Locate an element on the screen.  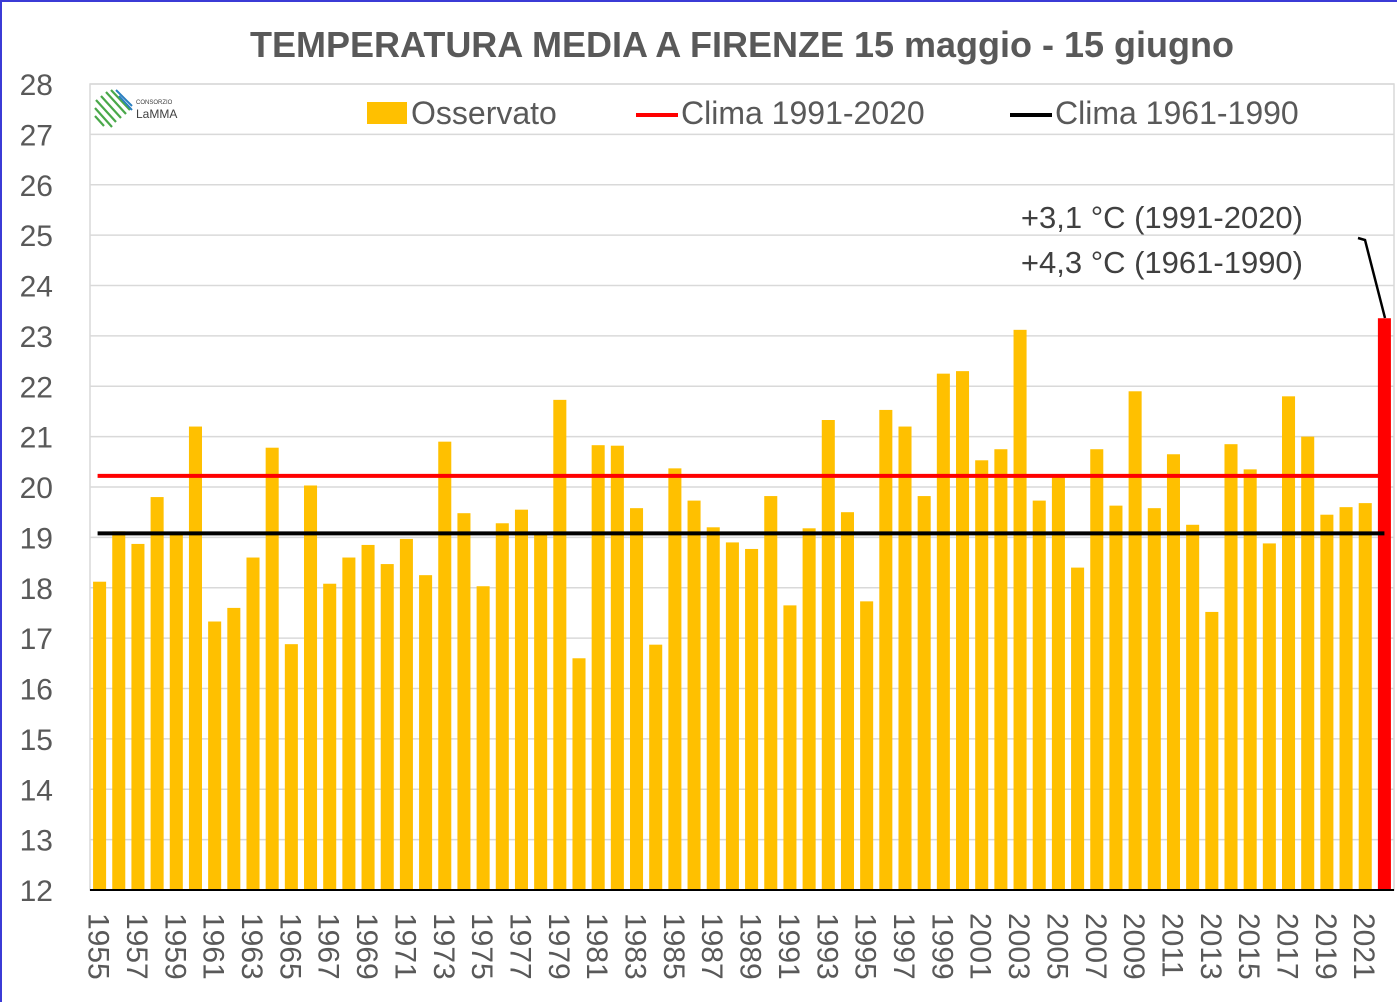
x-tick-label: 1975 is located at coordinates (481, 946).